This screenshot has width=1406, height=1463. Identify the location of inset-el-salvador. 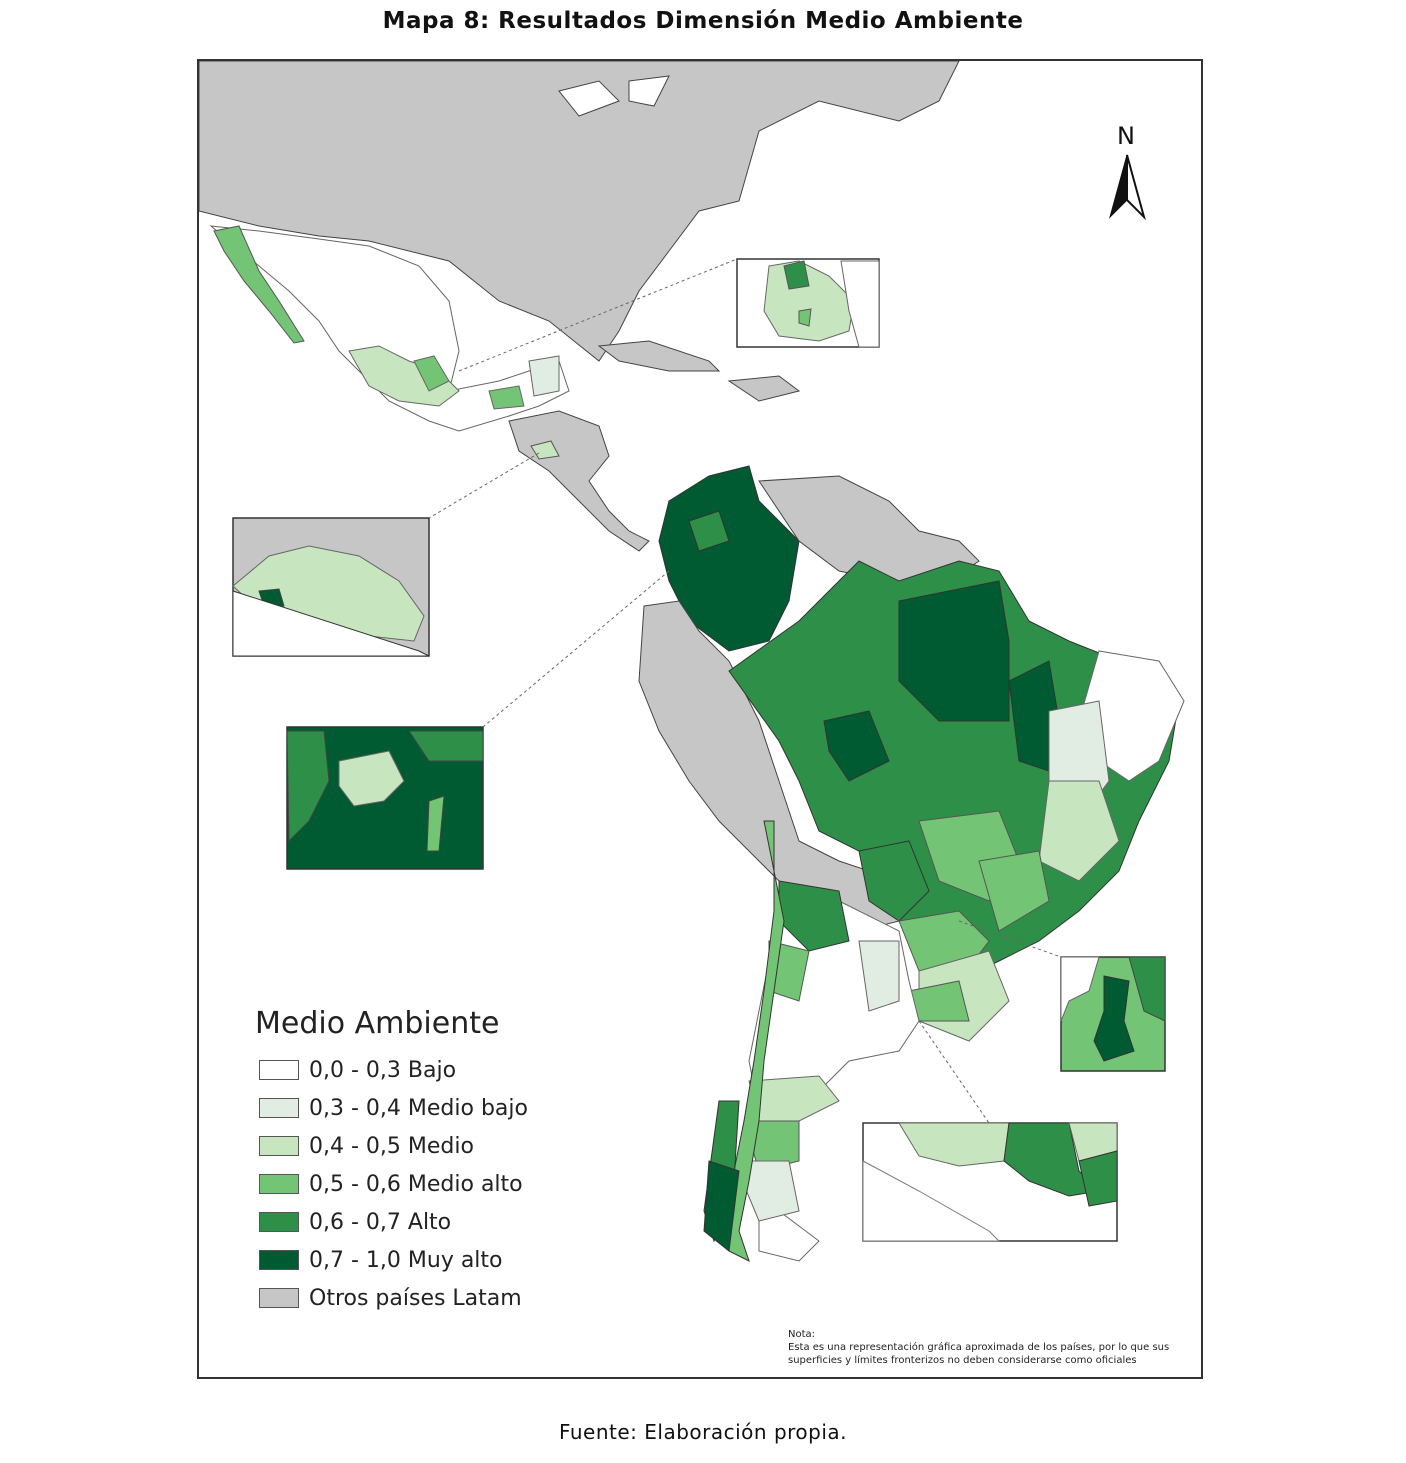
(331, 587).